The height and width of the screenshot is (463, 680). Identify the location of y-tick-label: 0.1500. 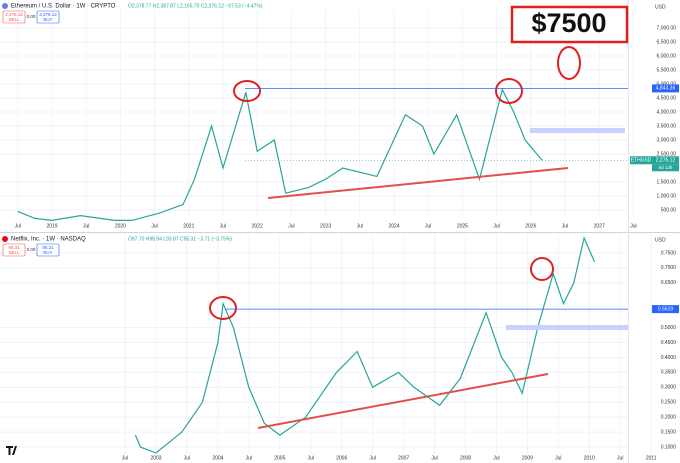
(669, 432).